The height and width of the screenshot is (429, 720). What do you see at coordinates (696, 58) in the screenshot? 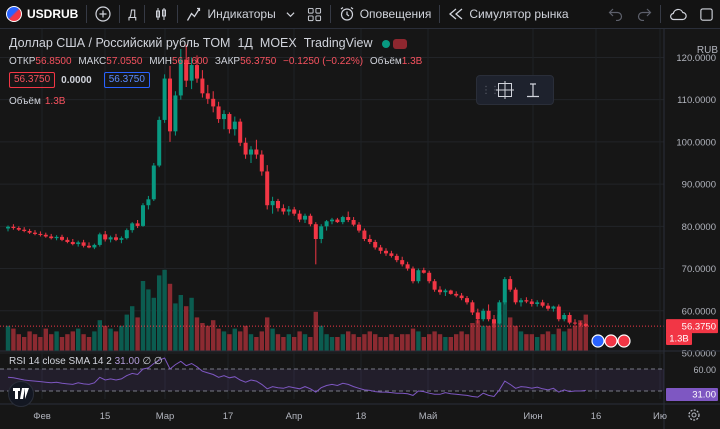
I see `price-tick-label: 120.0000` at bounding box center [696, 58].